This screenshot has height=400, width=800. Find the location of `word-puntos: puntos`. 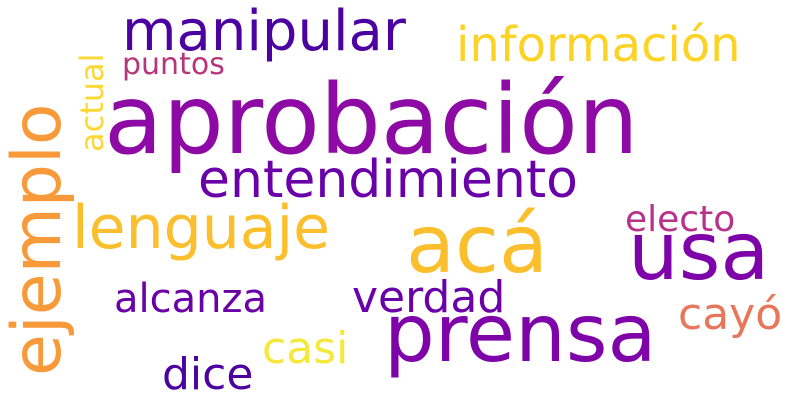

word-puntos: puntos is located at coordinates (173, 64).